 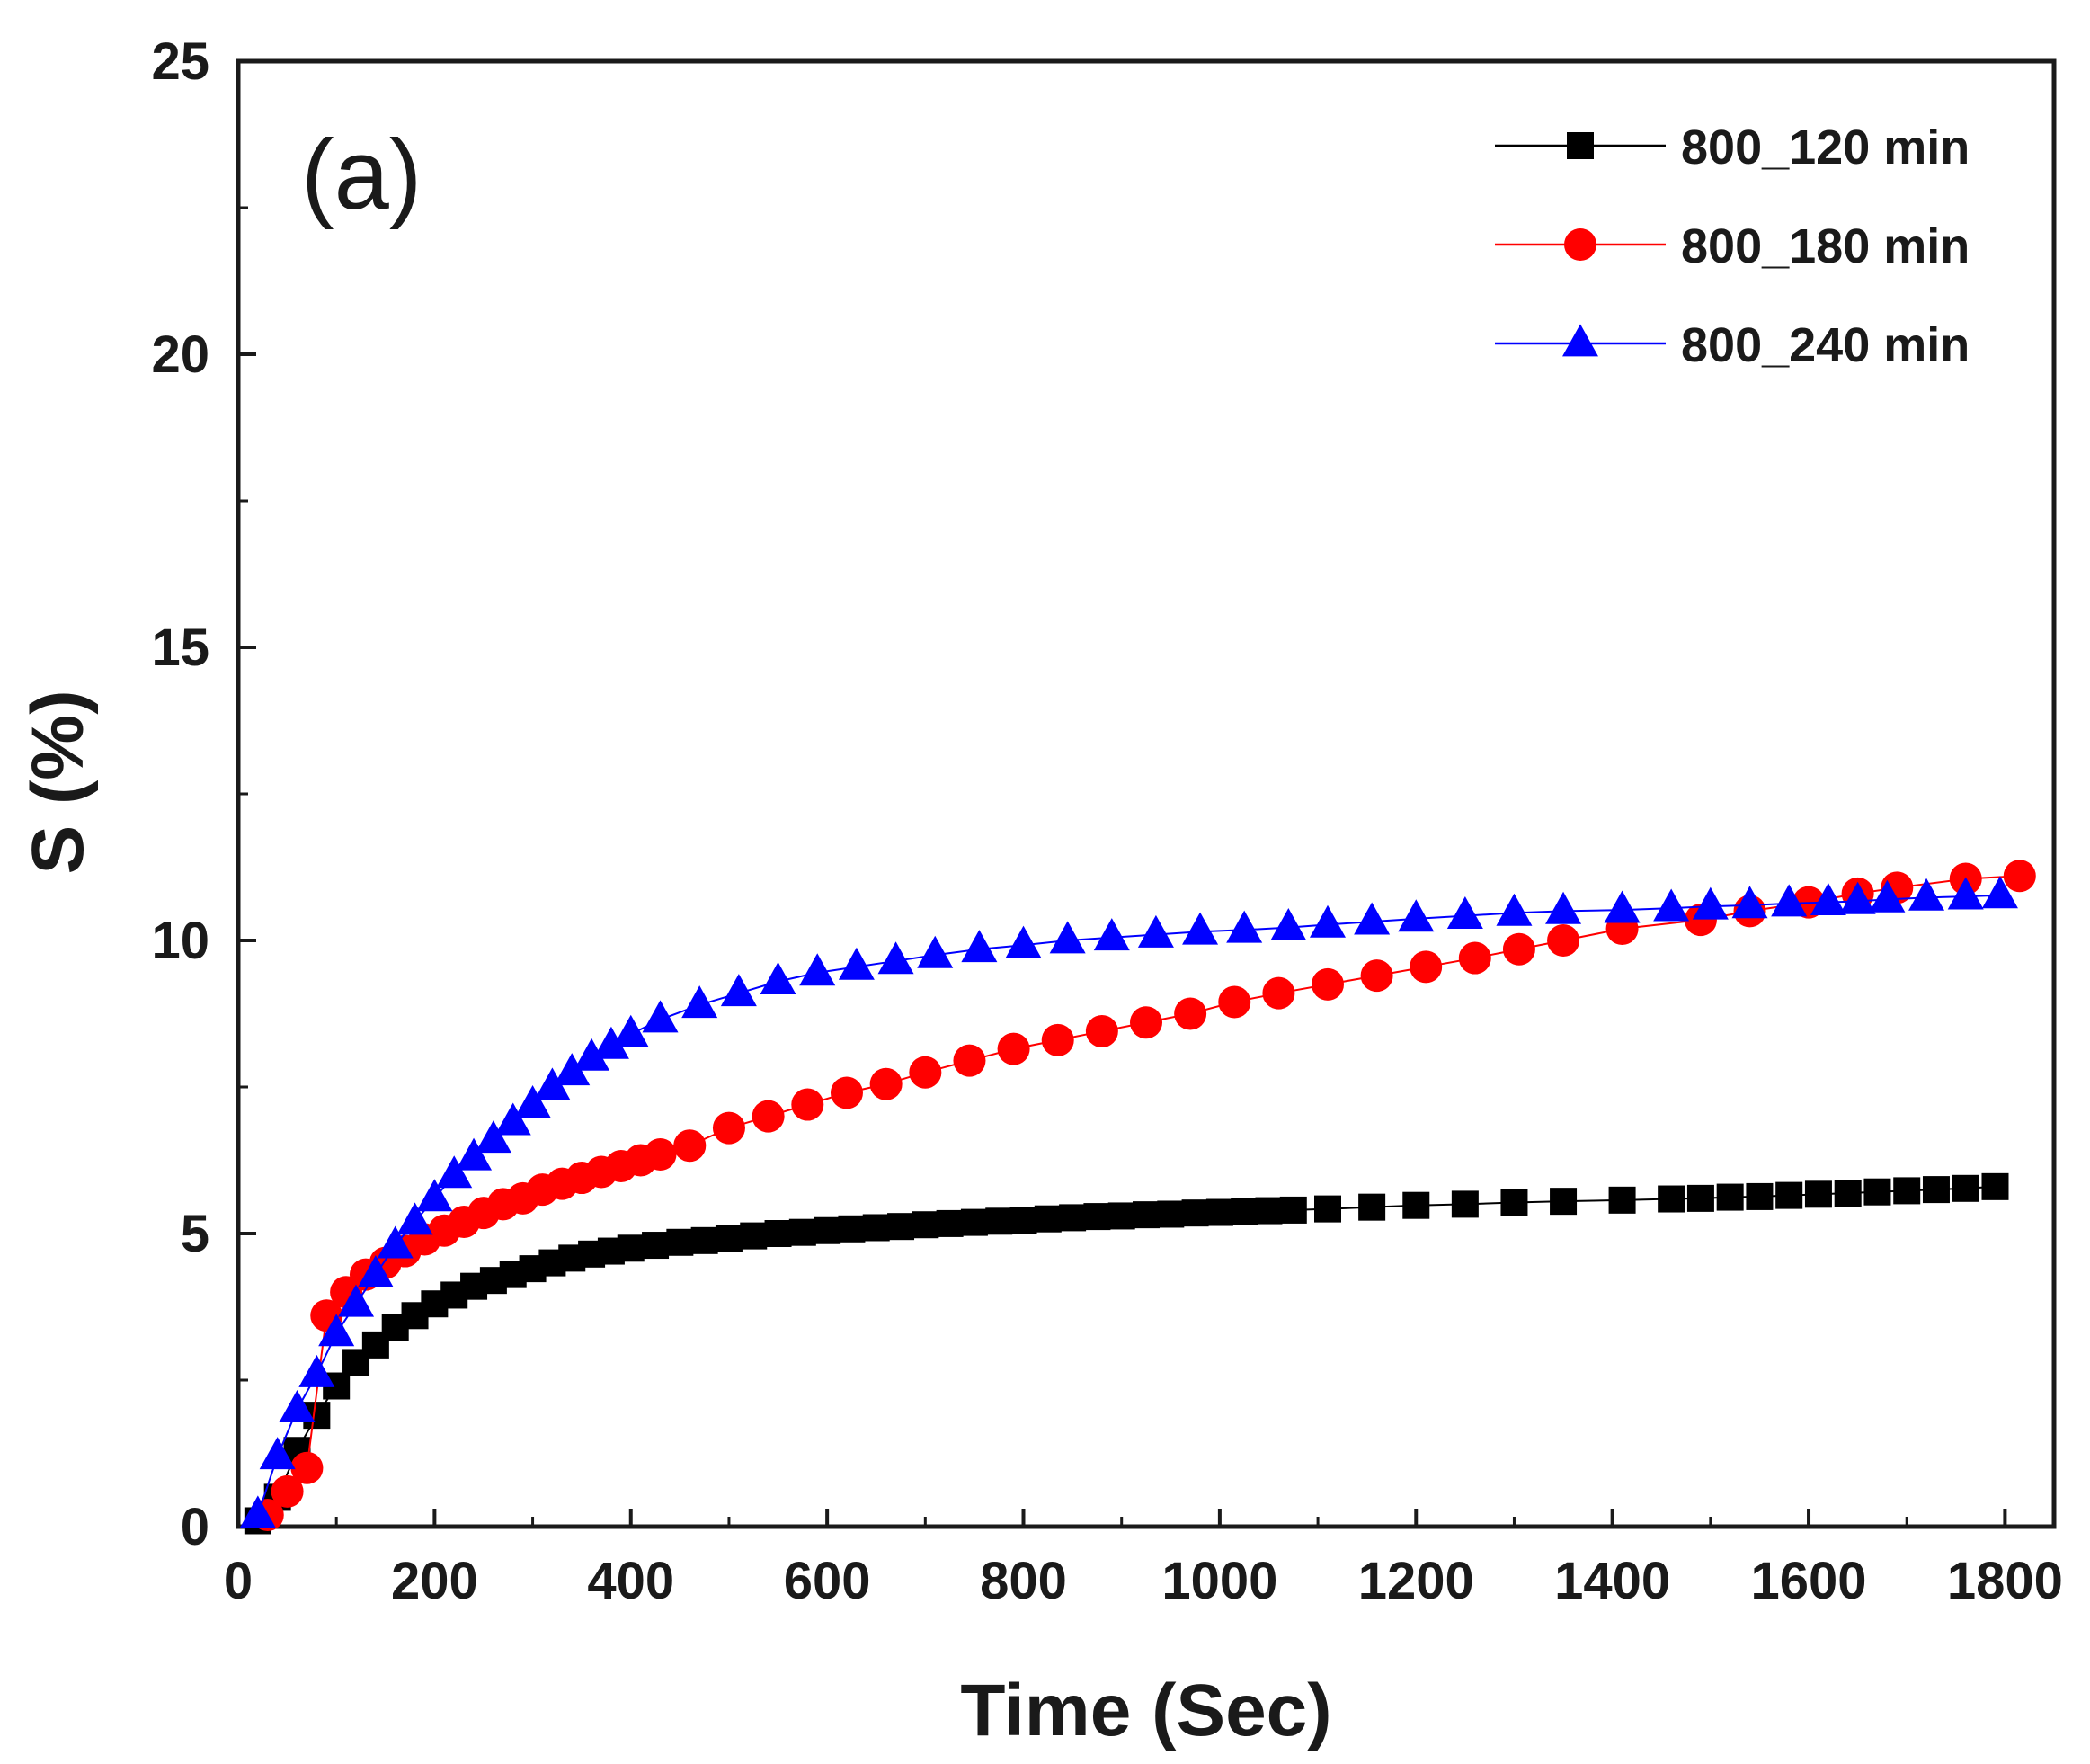 What do you see at coordinates (204, 794) in the screenshot?
I see `y-axis: 0 5 10 15 20 25` at bounding box center [204, 794].